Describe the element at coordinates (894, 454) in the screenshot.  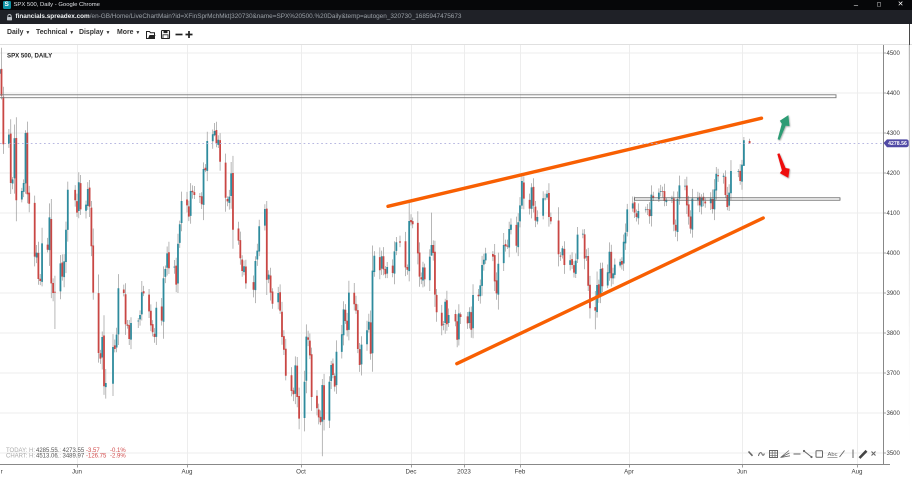
I see `svg-text: 3500` at that location.